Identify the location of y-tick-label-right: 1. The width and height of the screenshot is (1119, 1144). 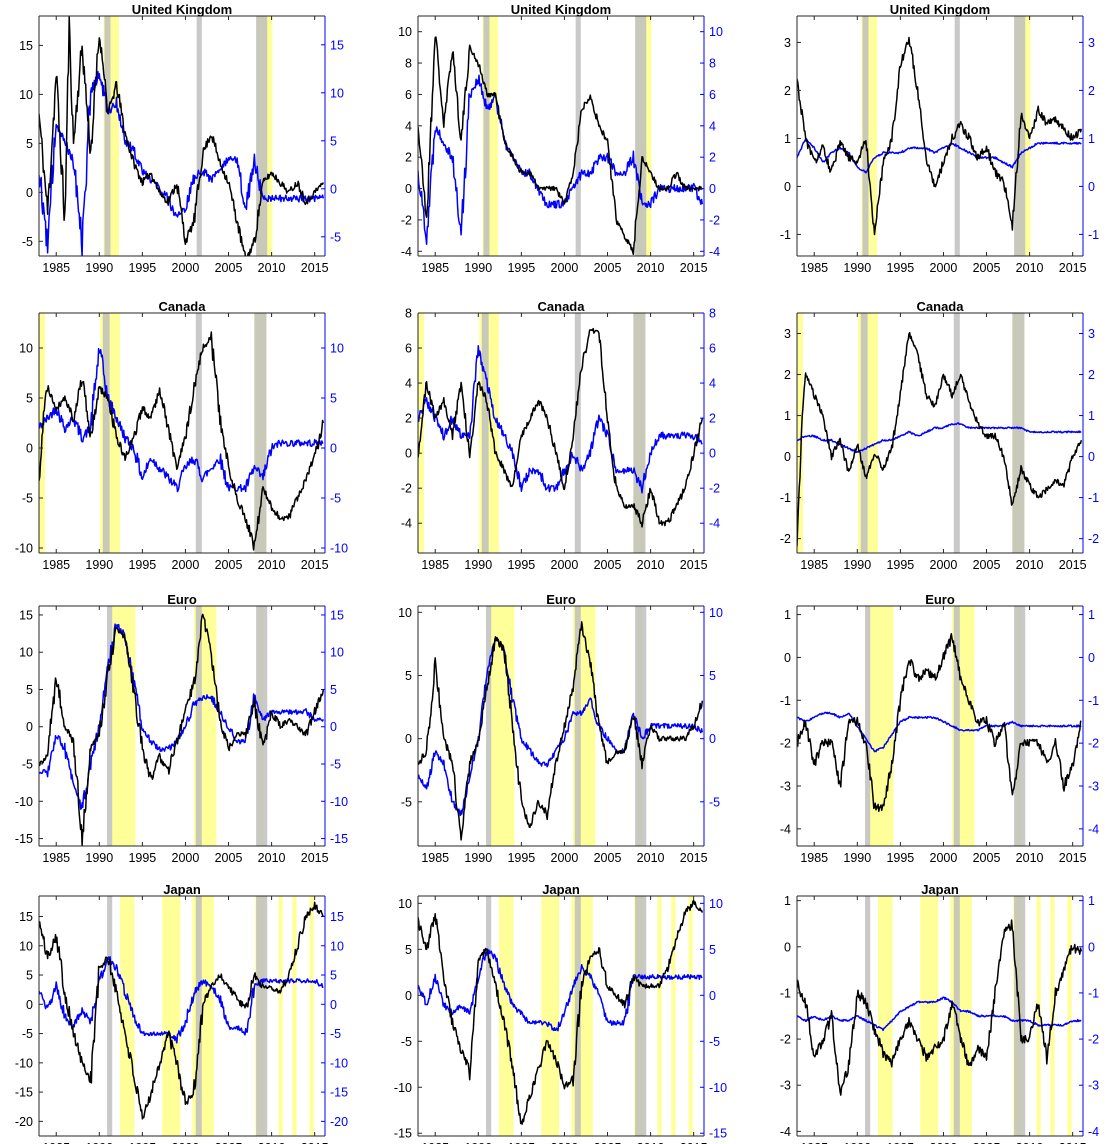
(1091, 901).